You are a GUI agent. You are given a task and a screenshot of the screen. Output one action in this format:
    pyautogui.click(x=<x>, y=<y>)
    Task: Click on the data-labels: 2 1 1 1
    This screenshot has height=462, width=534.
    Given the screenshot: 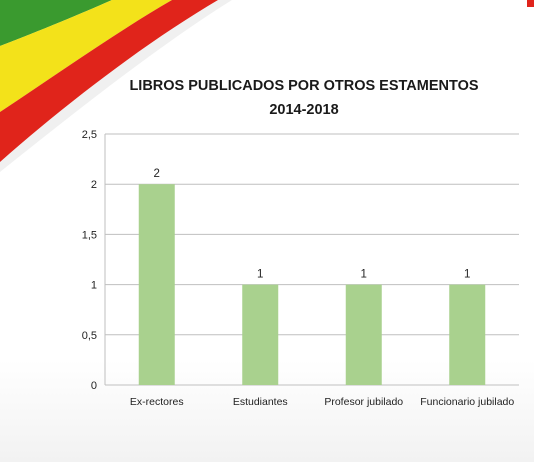 What is the action you would take?
    pyautogui.click(x=312, y=224)
    